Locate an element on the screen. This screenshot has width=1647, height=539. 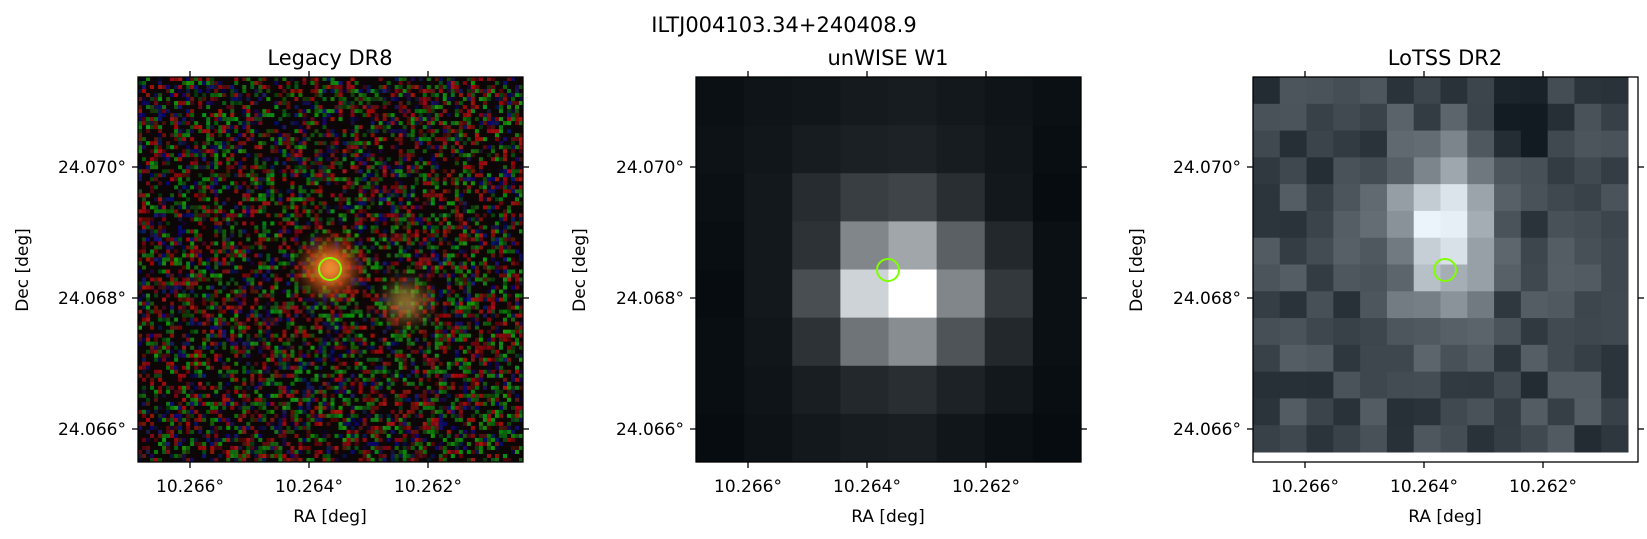
figure-title: ILTJ004103.34+240408.9 is located at coordinates (783, 25).